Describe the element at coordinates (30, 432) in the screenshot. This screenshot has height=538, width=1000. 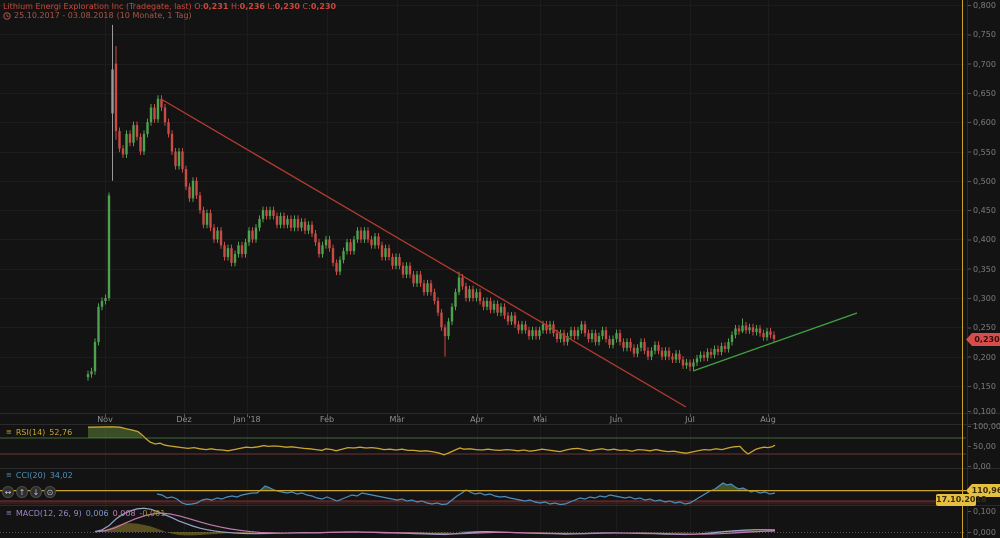
I see `rsi-title: RSI(14)` at that location.